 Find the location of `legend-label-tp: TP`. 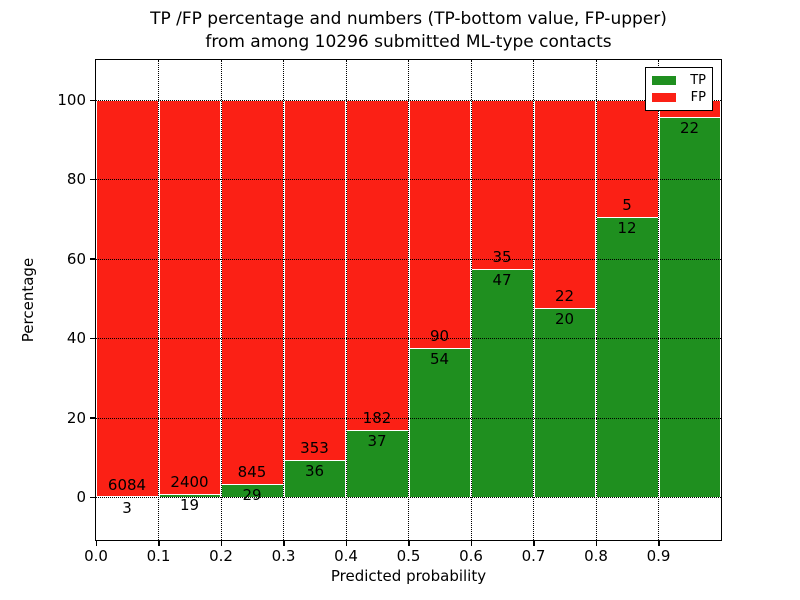

legend-label-tp: TP is located at coordinates (698, 80).